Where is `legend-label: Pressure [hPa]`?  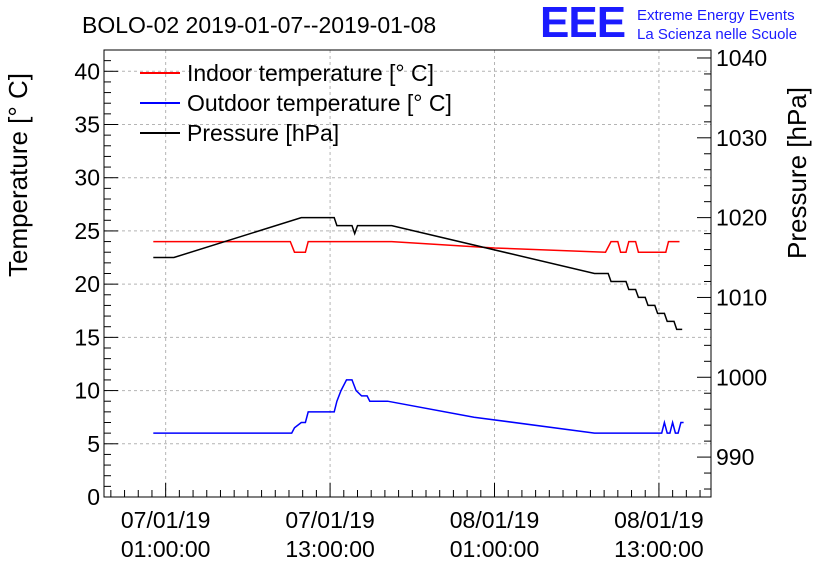 legend-label: Pressure [hPa] is located at coordinates (263, 133).